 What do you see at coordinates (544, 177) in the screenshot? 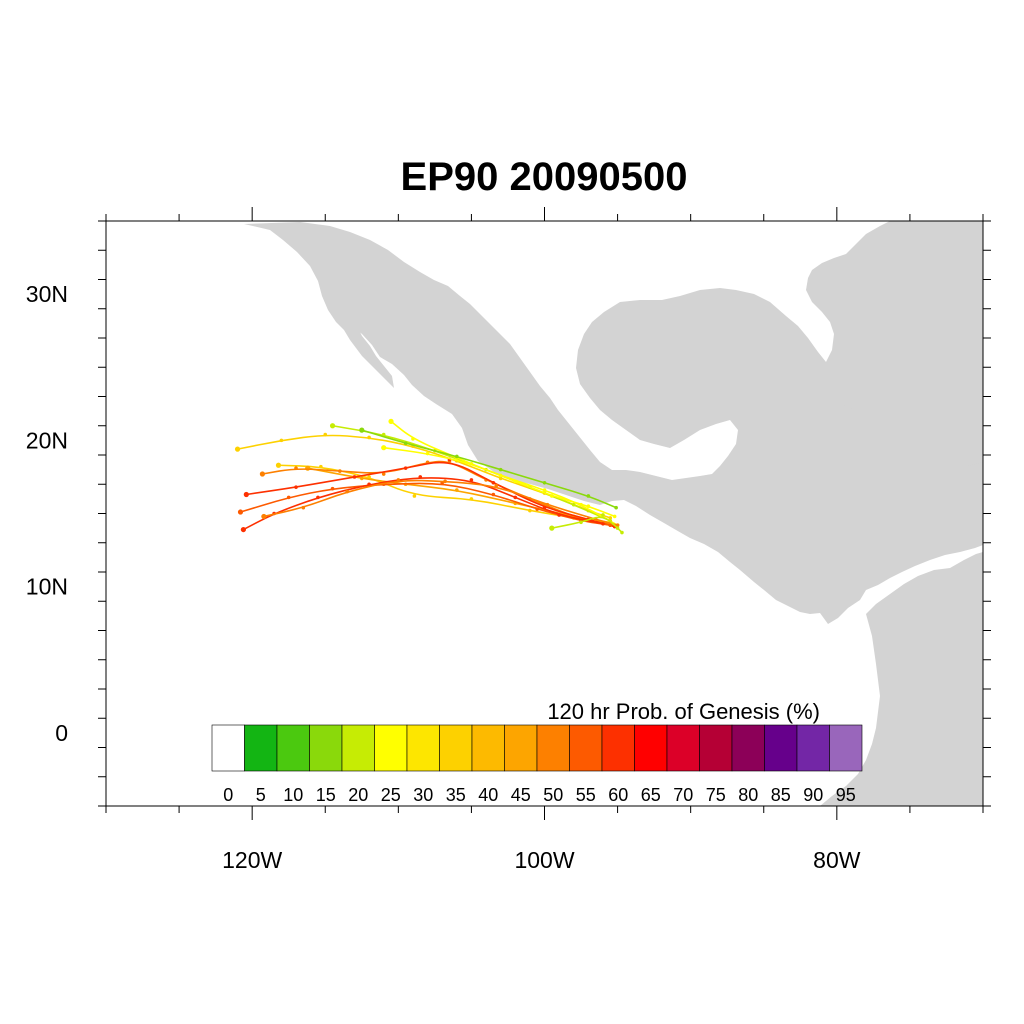
I see `map-title: EP90 20090500` at bounding box center [544, 177].